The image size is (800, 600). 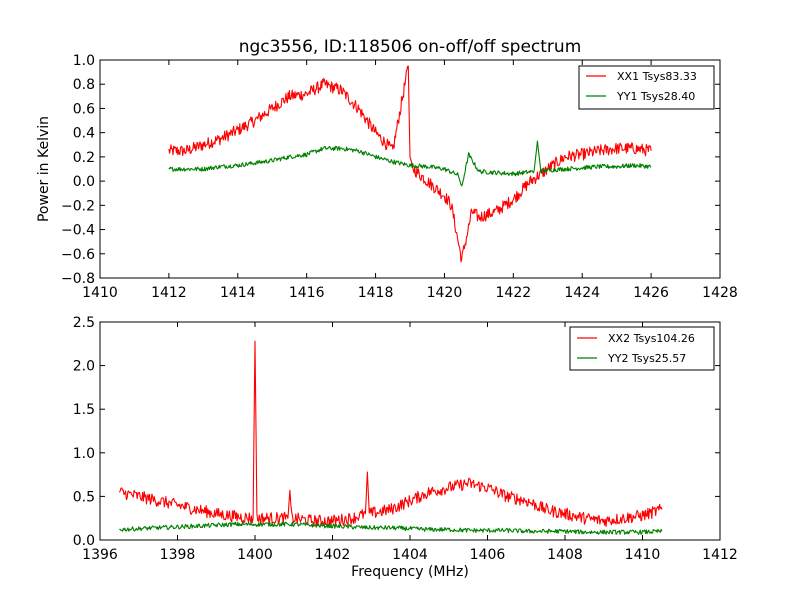 What do you see at coordinates (657, 76) in the screenshot?
I see `top-legend-label-xx1: XX1 Tsys83.33` at bounding box center [657, 76].